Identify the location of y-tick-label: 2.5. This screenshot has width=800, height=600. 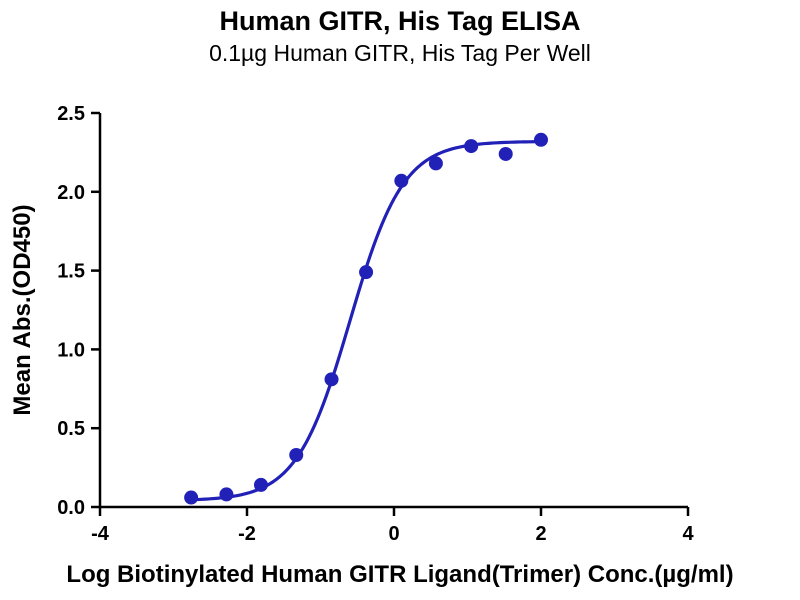
(71, 114).